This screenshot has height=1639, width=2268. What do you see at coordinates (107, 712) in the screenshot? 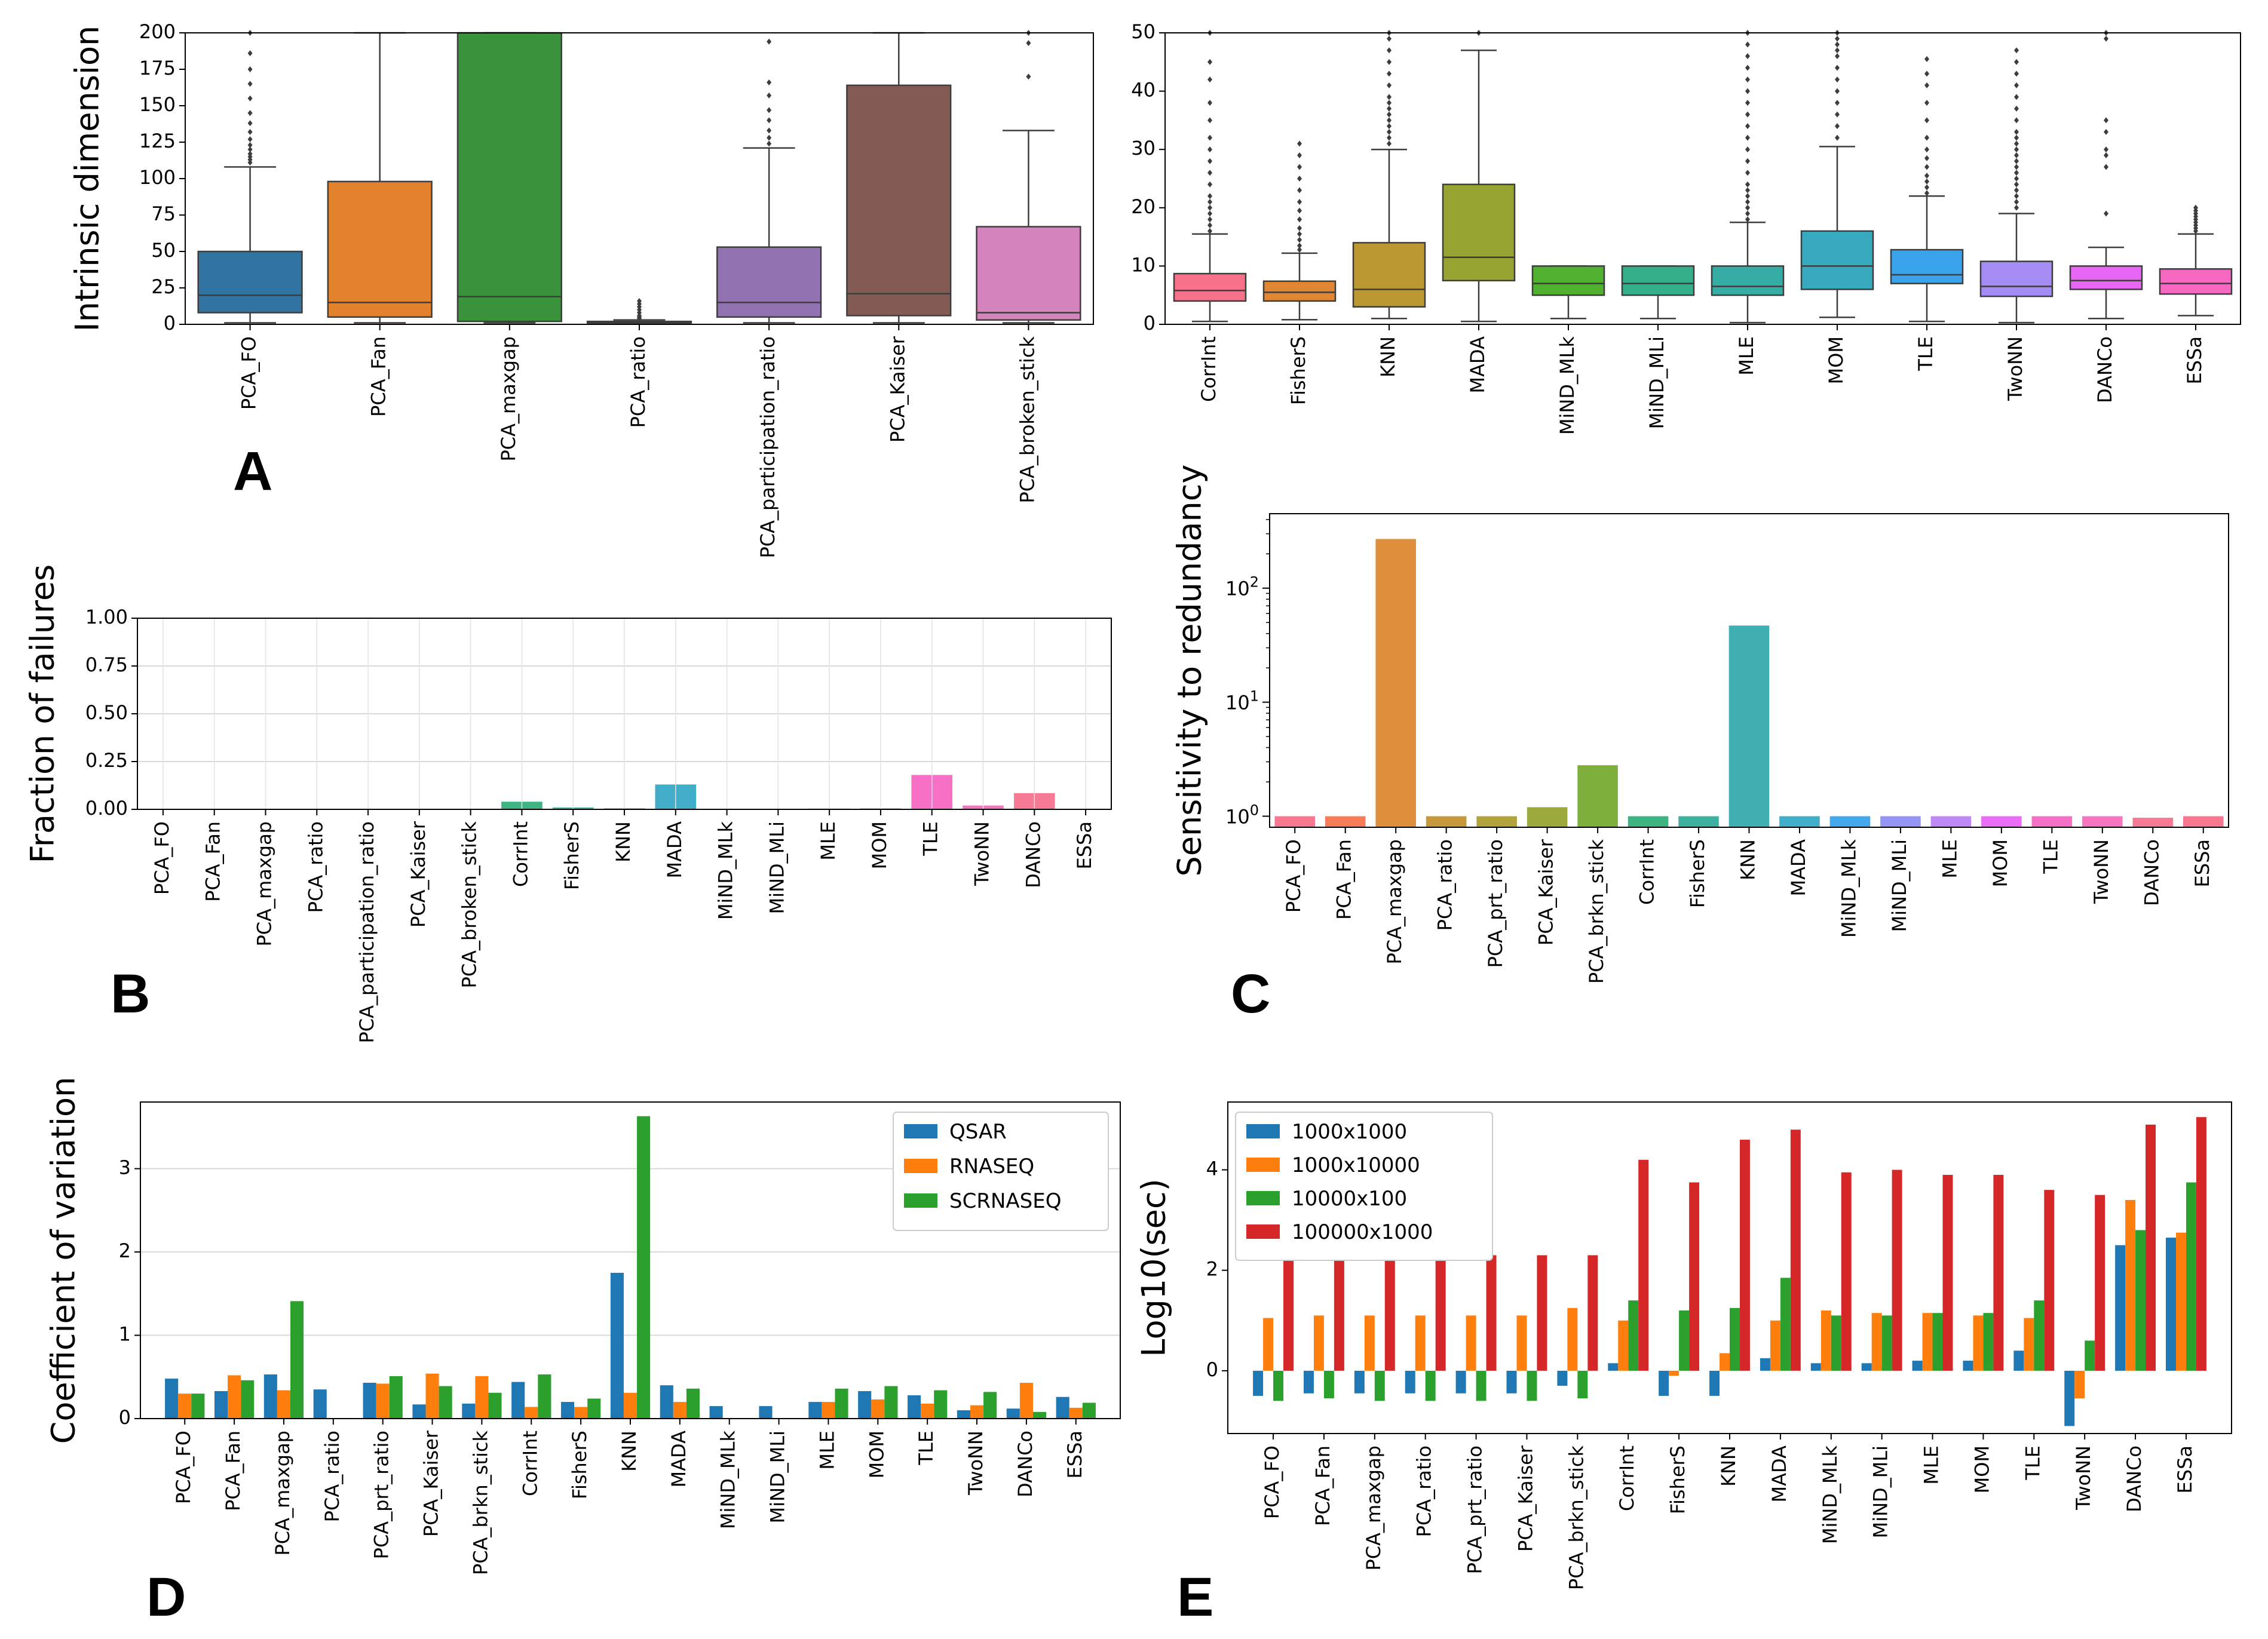
I see `y-tick-label: 0.50` at bounding box center [107, 712].